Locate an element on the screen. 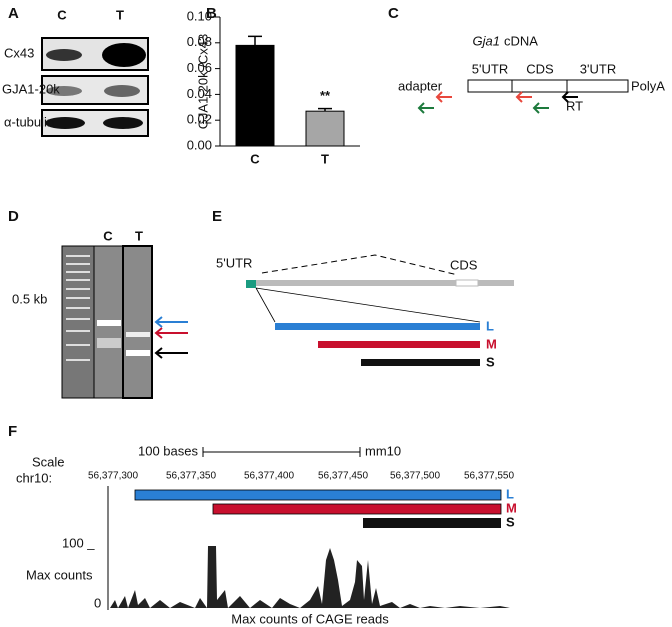 This screenshot has width=672, height=627. rt-label: RT is located at coordinates (574, 105).